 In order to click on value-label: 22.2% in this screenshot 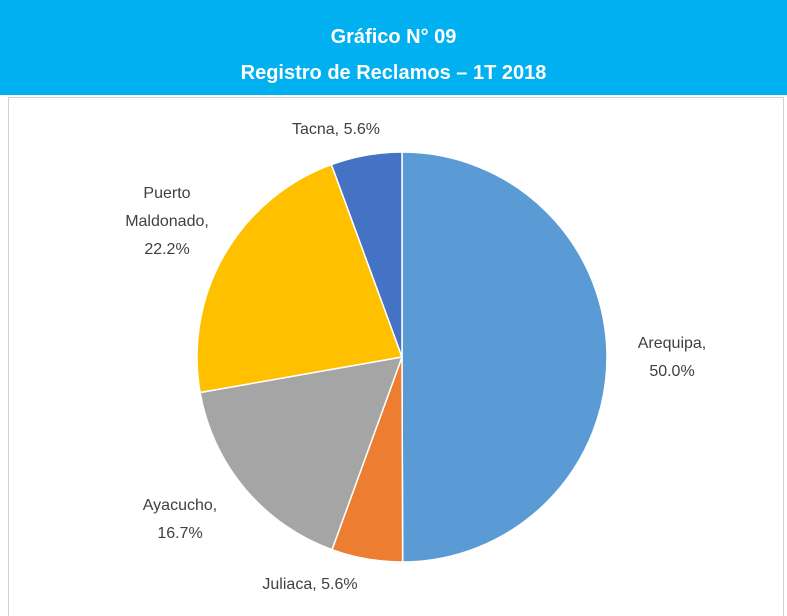, I will do `click(167, 249)`.